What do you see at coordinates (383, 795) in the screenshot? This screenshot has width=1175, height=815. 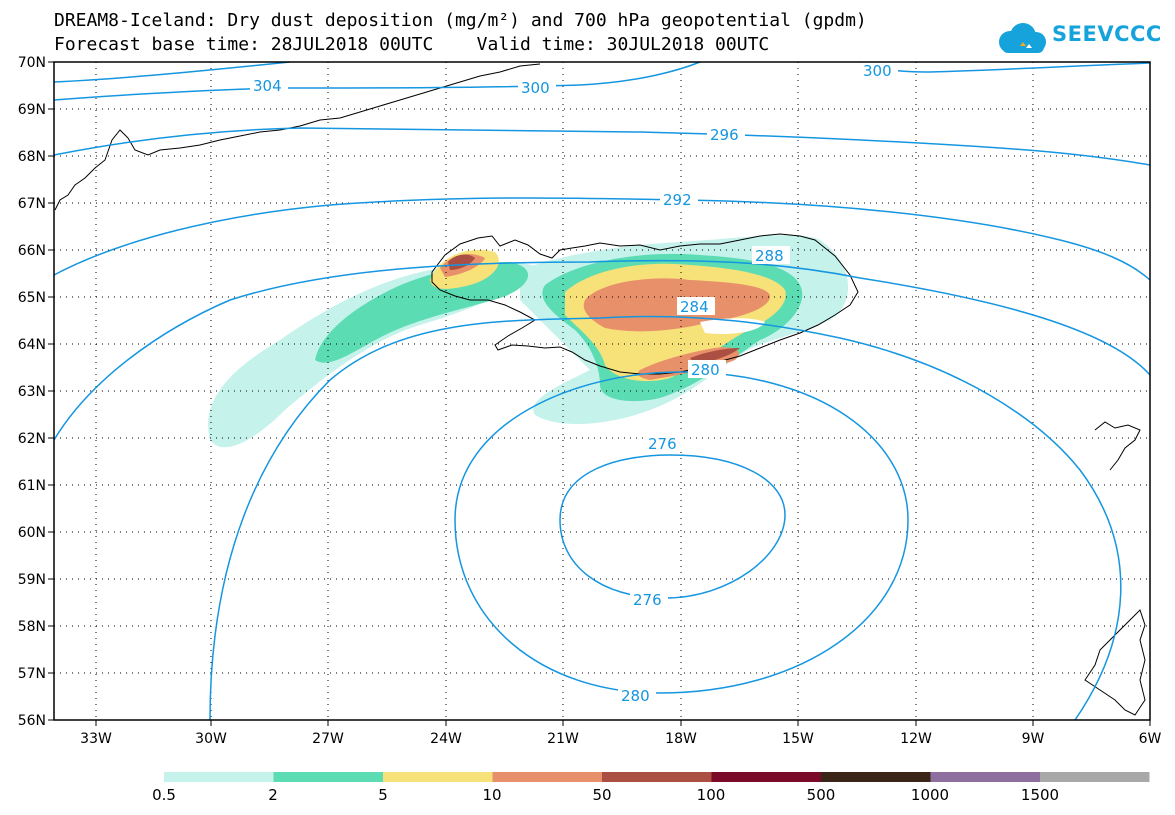 I see `legend-label: 5` at bounding box center [383, 795].